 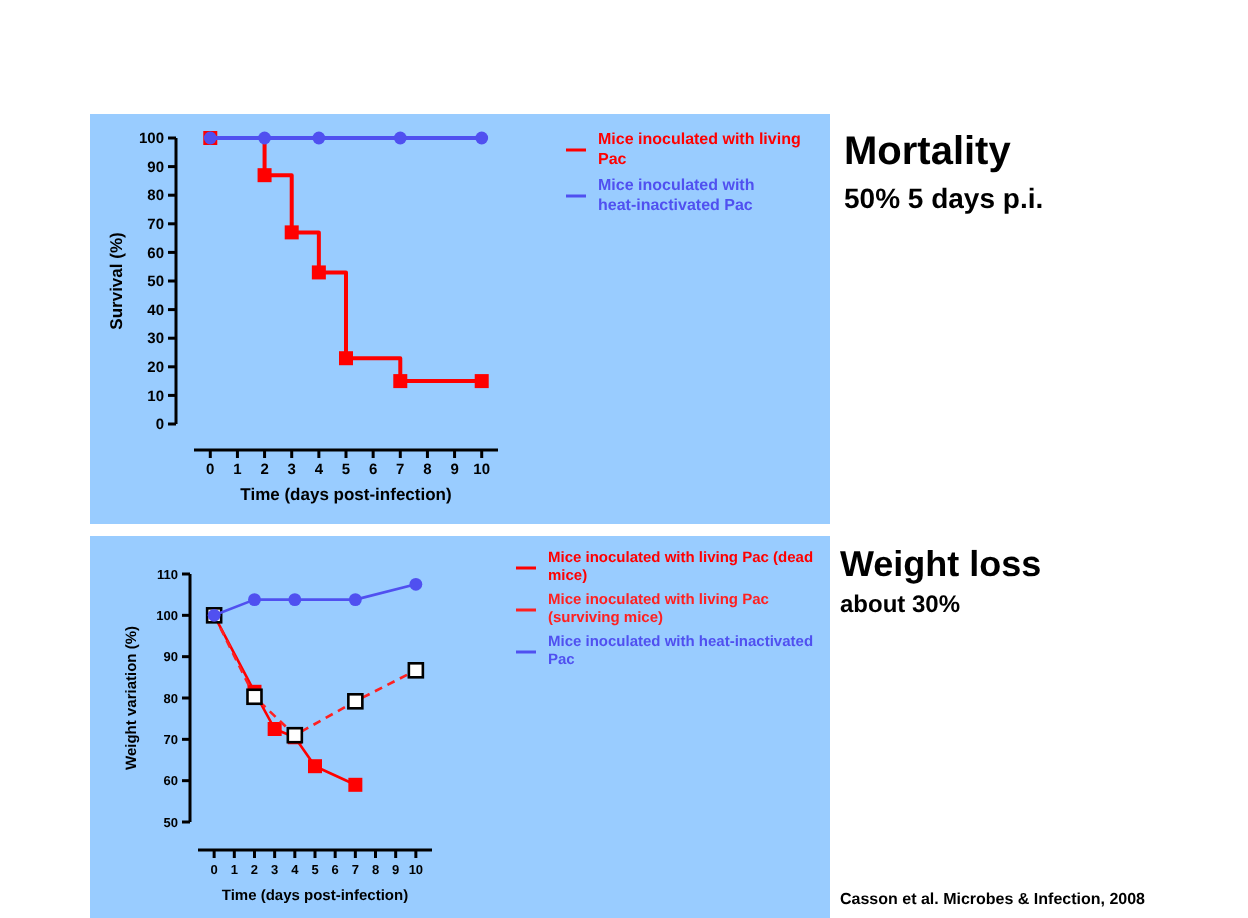 What do you see at coordinates (941, 564) in the screenshot?
I see `text: Weight loss` at bounding box center [941, 564].